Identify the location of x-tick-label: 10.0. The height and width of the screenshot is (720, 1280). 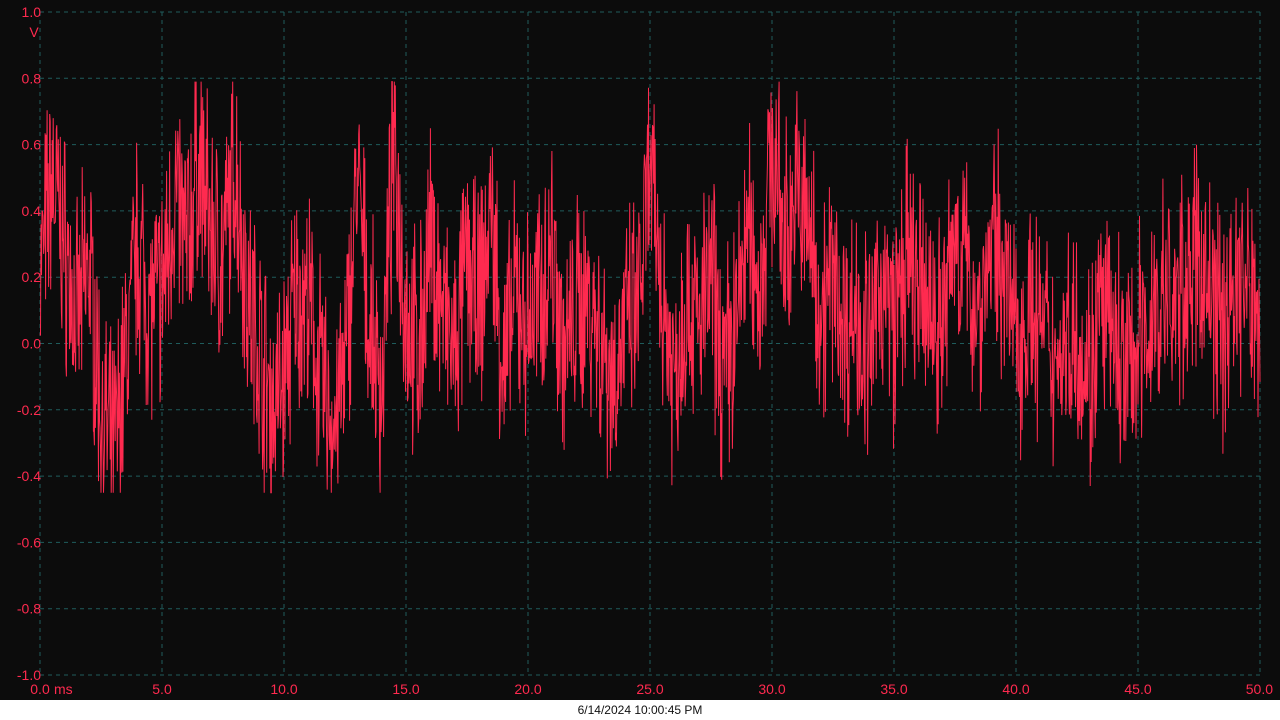
(283, 689).